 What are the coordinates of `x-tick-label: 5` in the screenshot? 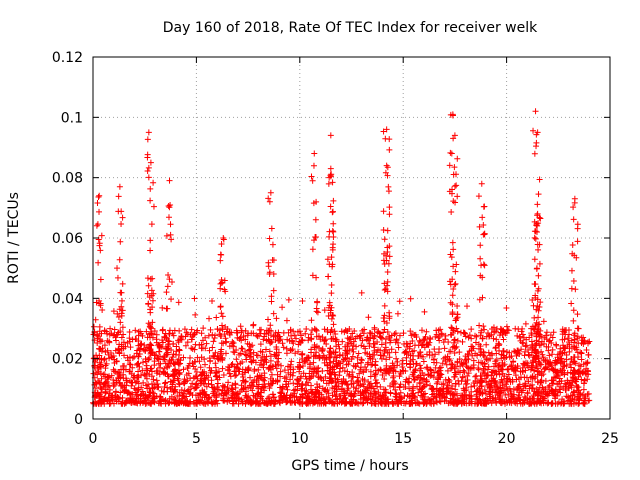 It's located at (196, 439).